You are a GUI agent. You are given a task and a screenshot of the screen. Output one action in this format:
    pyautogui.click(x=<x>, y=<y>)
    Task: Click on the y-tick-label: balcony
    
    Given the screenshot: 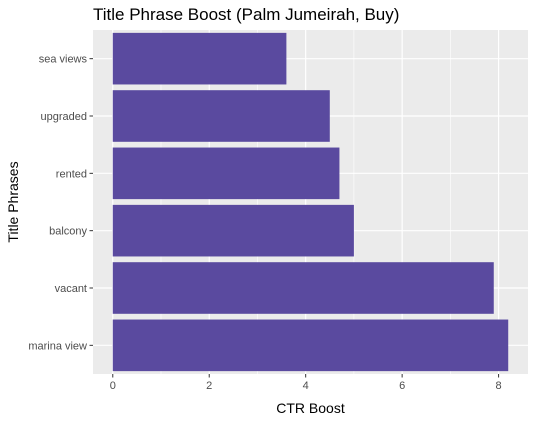 What is the action you would take?
    pyautogui.click(x=68, y=232)
    